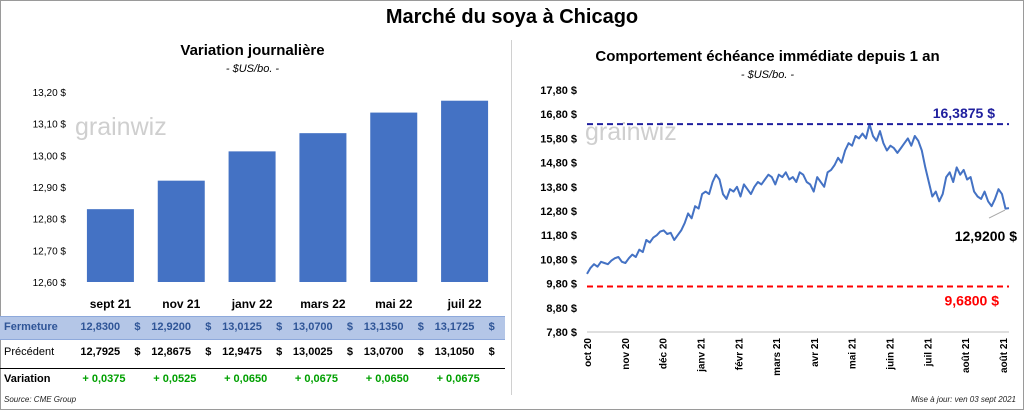 This screenshot has width=1024, height=410. I want to click on x-tick-label: nov 20, so click(626, 354).